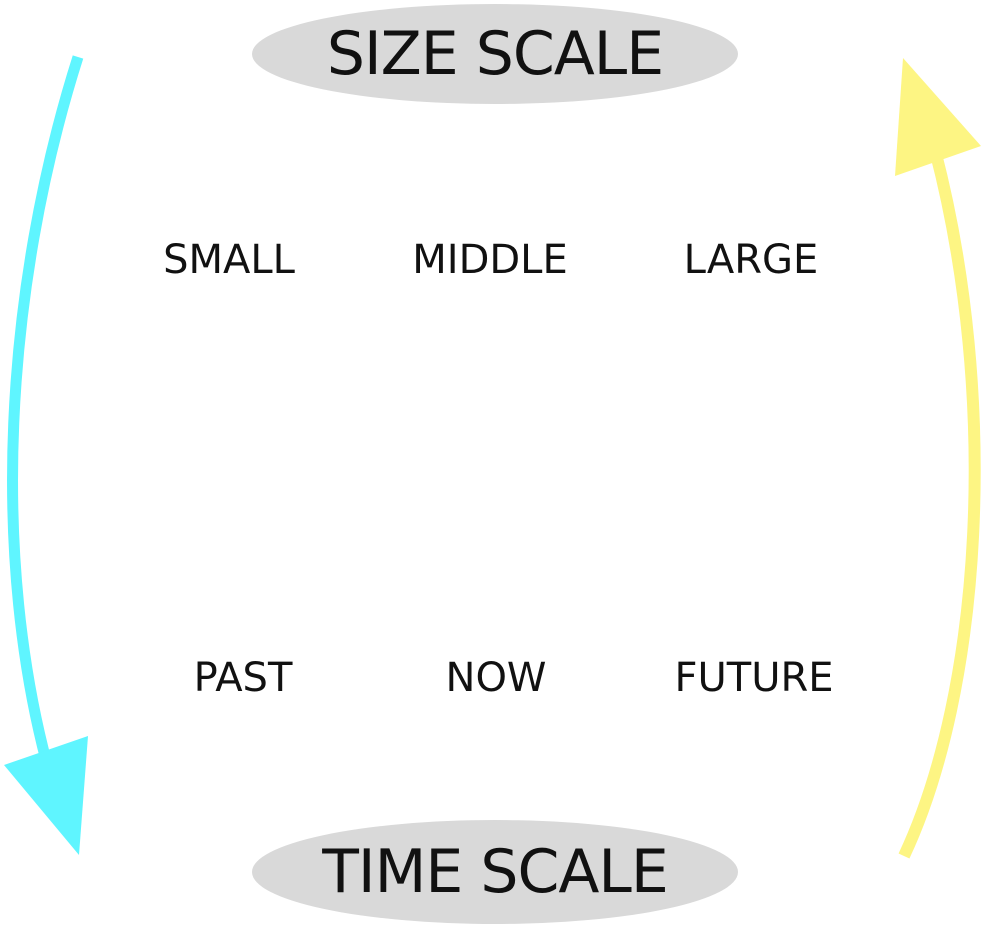 This screenshot has width=983, height=925. I want to click on size-scale-label: SIZE SCALE, so click(495, 54).